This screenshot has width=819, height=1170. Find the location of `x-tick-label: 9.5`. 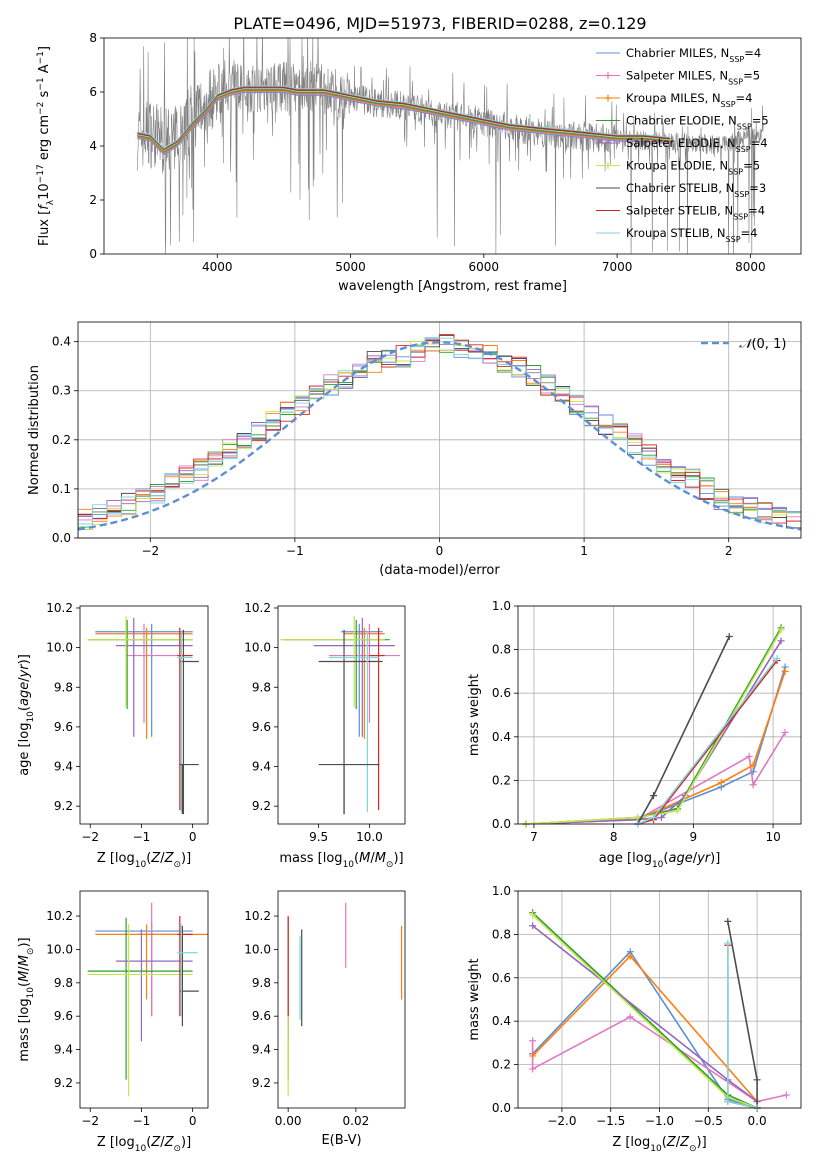

x-tick-label: 9.5 is located at coordinates (318, 837).